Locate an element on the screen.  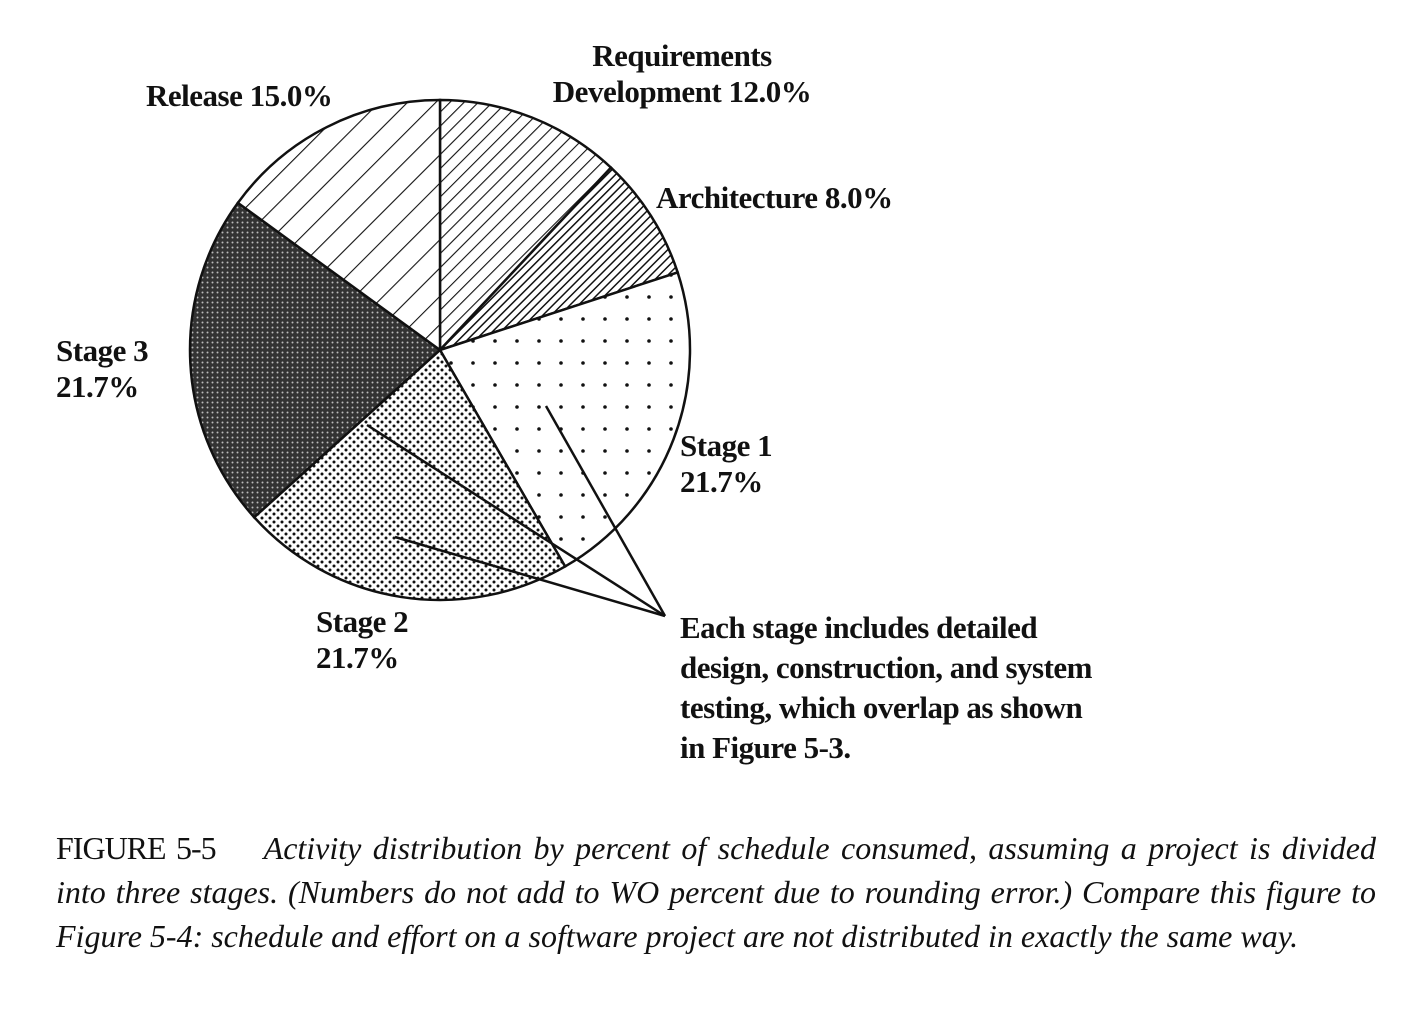
label-architecture: Architecture 8.0% is located at coordinates (774, 198).